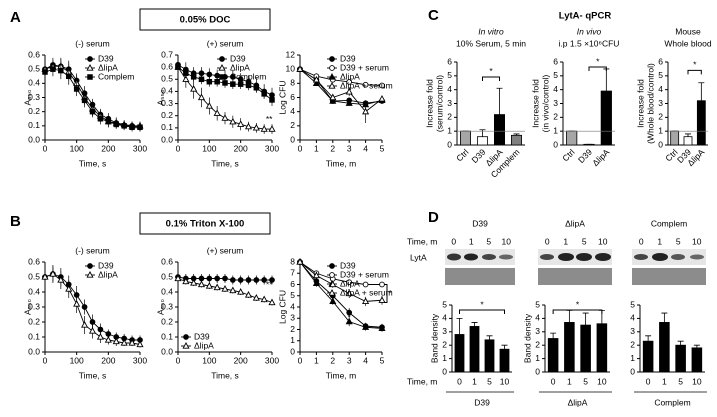 The height and width of the screenshot is (417, 717). Describe the element at coordinates (27, 307) in the screenshot. I see `y-axis-label: A₅₅₀` at that location.